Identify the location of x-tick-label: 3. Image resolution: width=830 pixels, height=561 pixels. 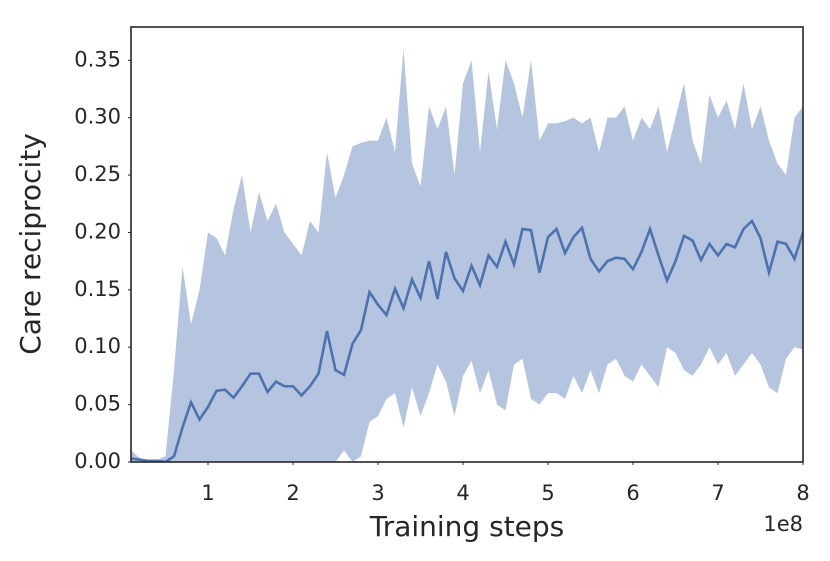
(377, 493).